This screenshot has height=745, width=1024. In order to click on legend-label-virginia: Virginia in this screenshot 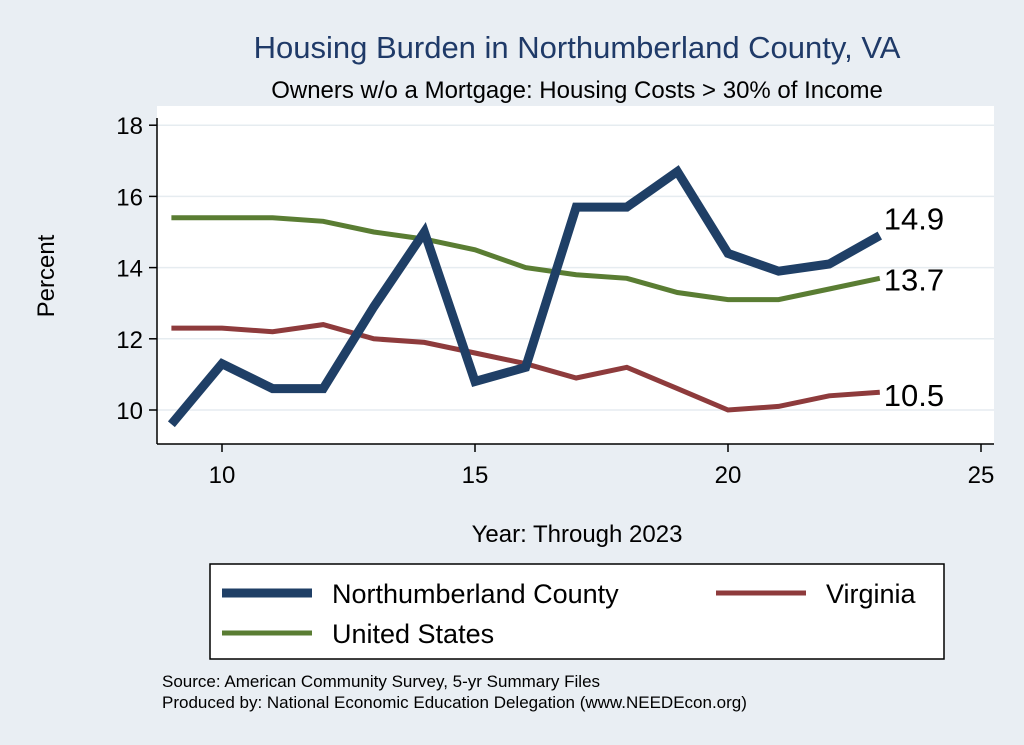, I will do `click(871, 594)`.